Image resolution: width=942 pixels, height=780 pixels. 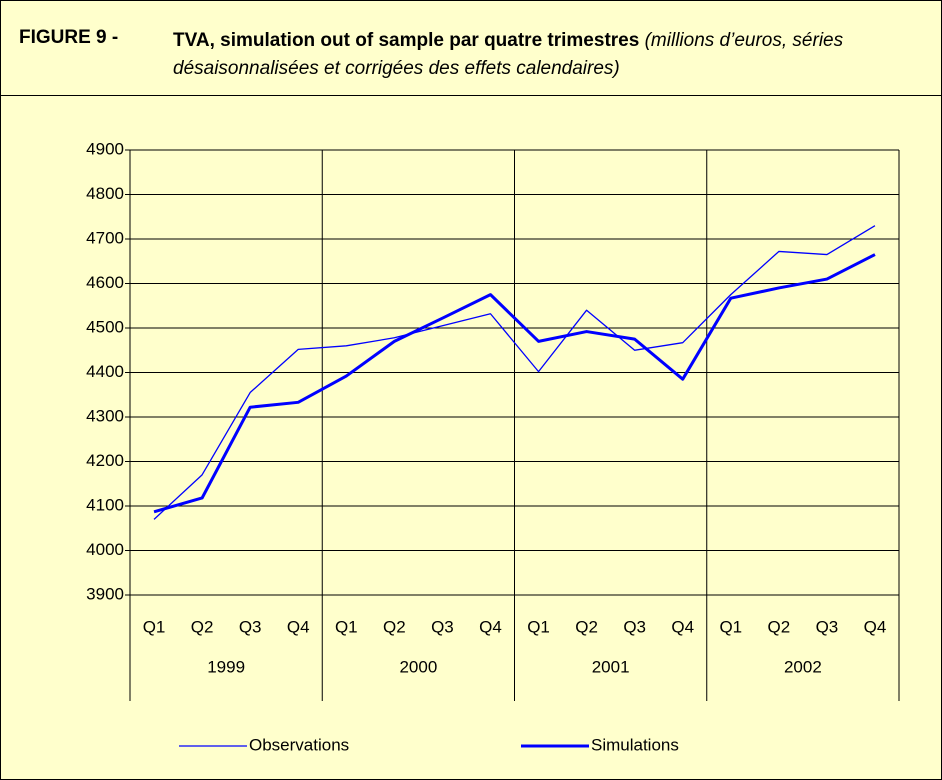 I want to click on y-tick-label: 4300, so click(x=105, y=415).